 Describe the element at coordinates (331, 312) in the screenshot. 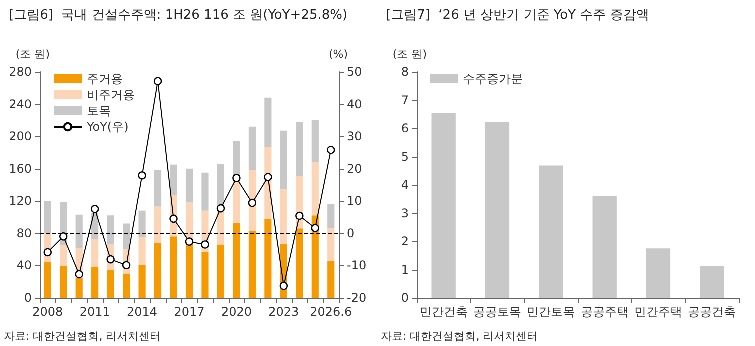

I see `x-tick-label: 2026.6` at that location.